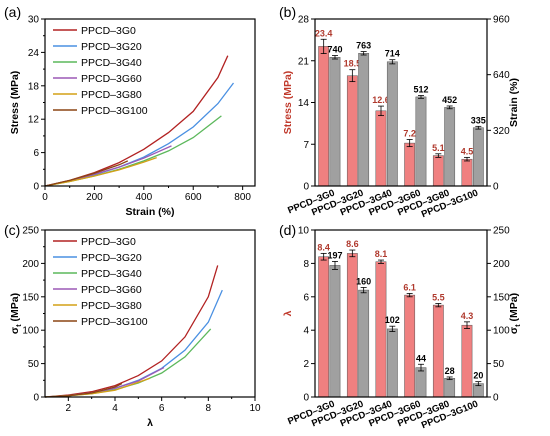 This screenshot has width=550, height=436. I want to click on y2-tick-label: 960, so click(501, 20).